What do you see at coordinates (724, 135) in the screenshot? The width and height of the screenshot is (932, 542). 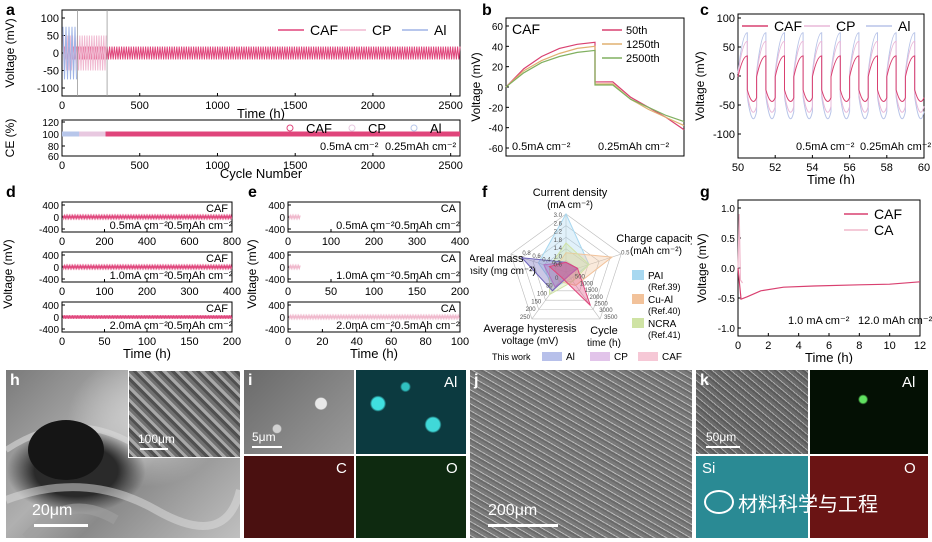 I see `c-ytick-label: -100` at bounding box center [724, 135].